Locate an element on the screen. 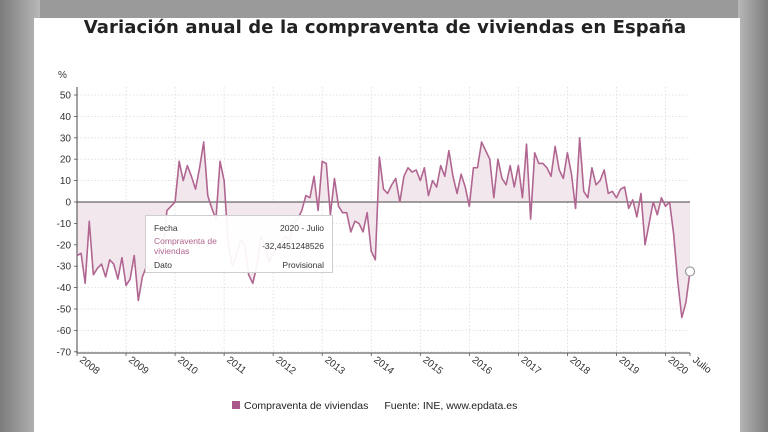 This screenshot has width=768, height=432. highlighted-point is located at coordinates (690, 271).